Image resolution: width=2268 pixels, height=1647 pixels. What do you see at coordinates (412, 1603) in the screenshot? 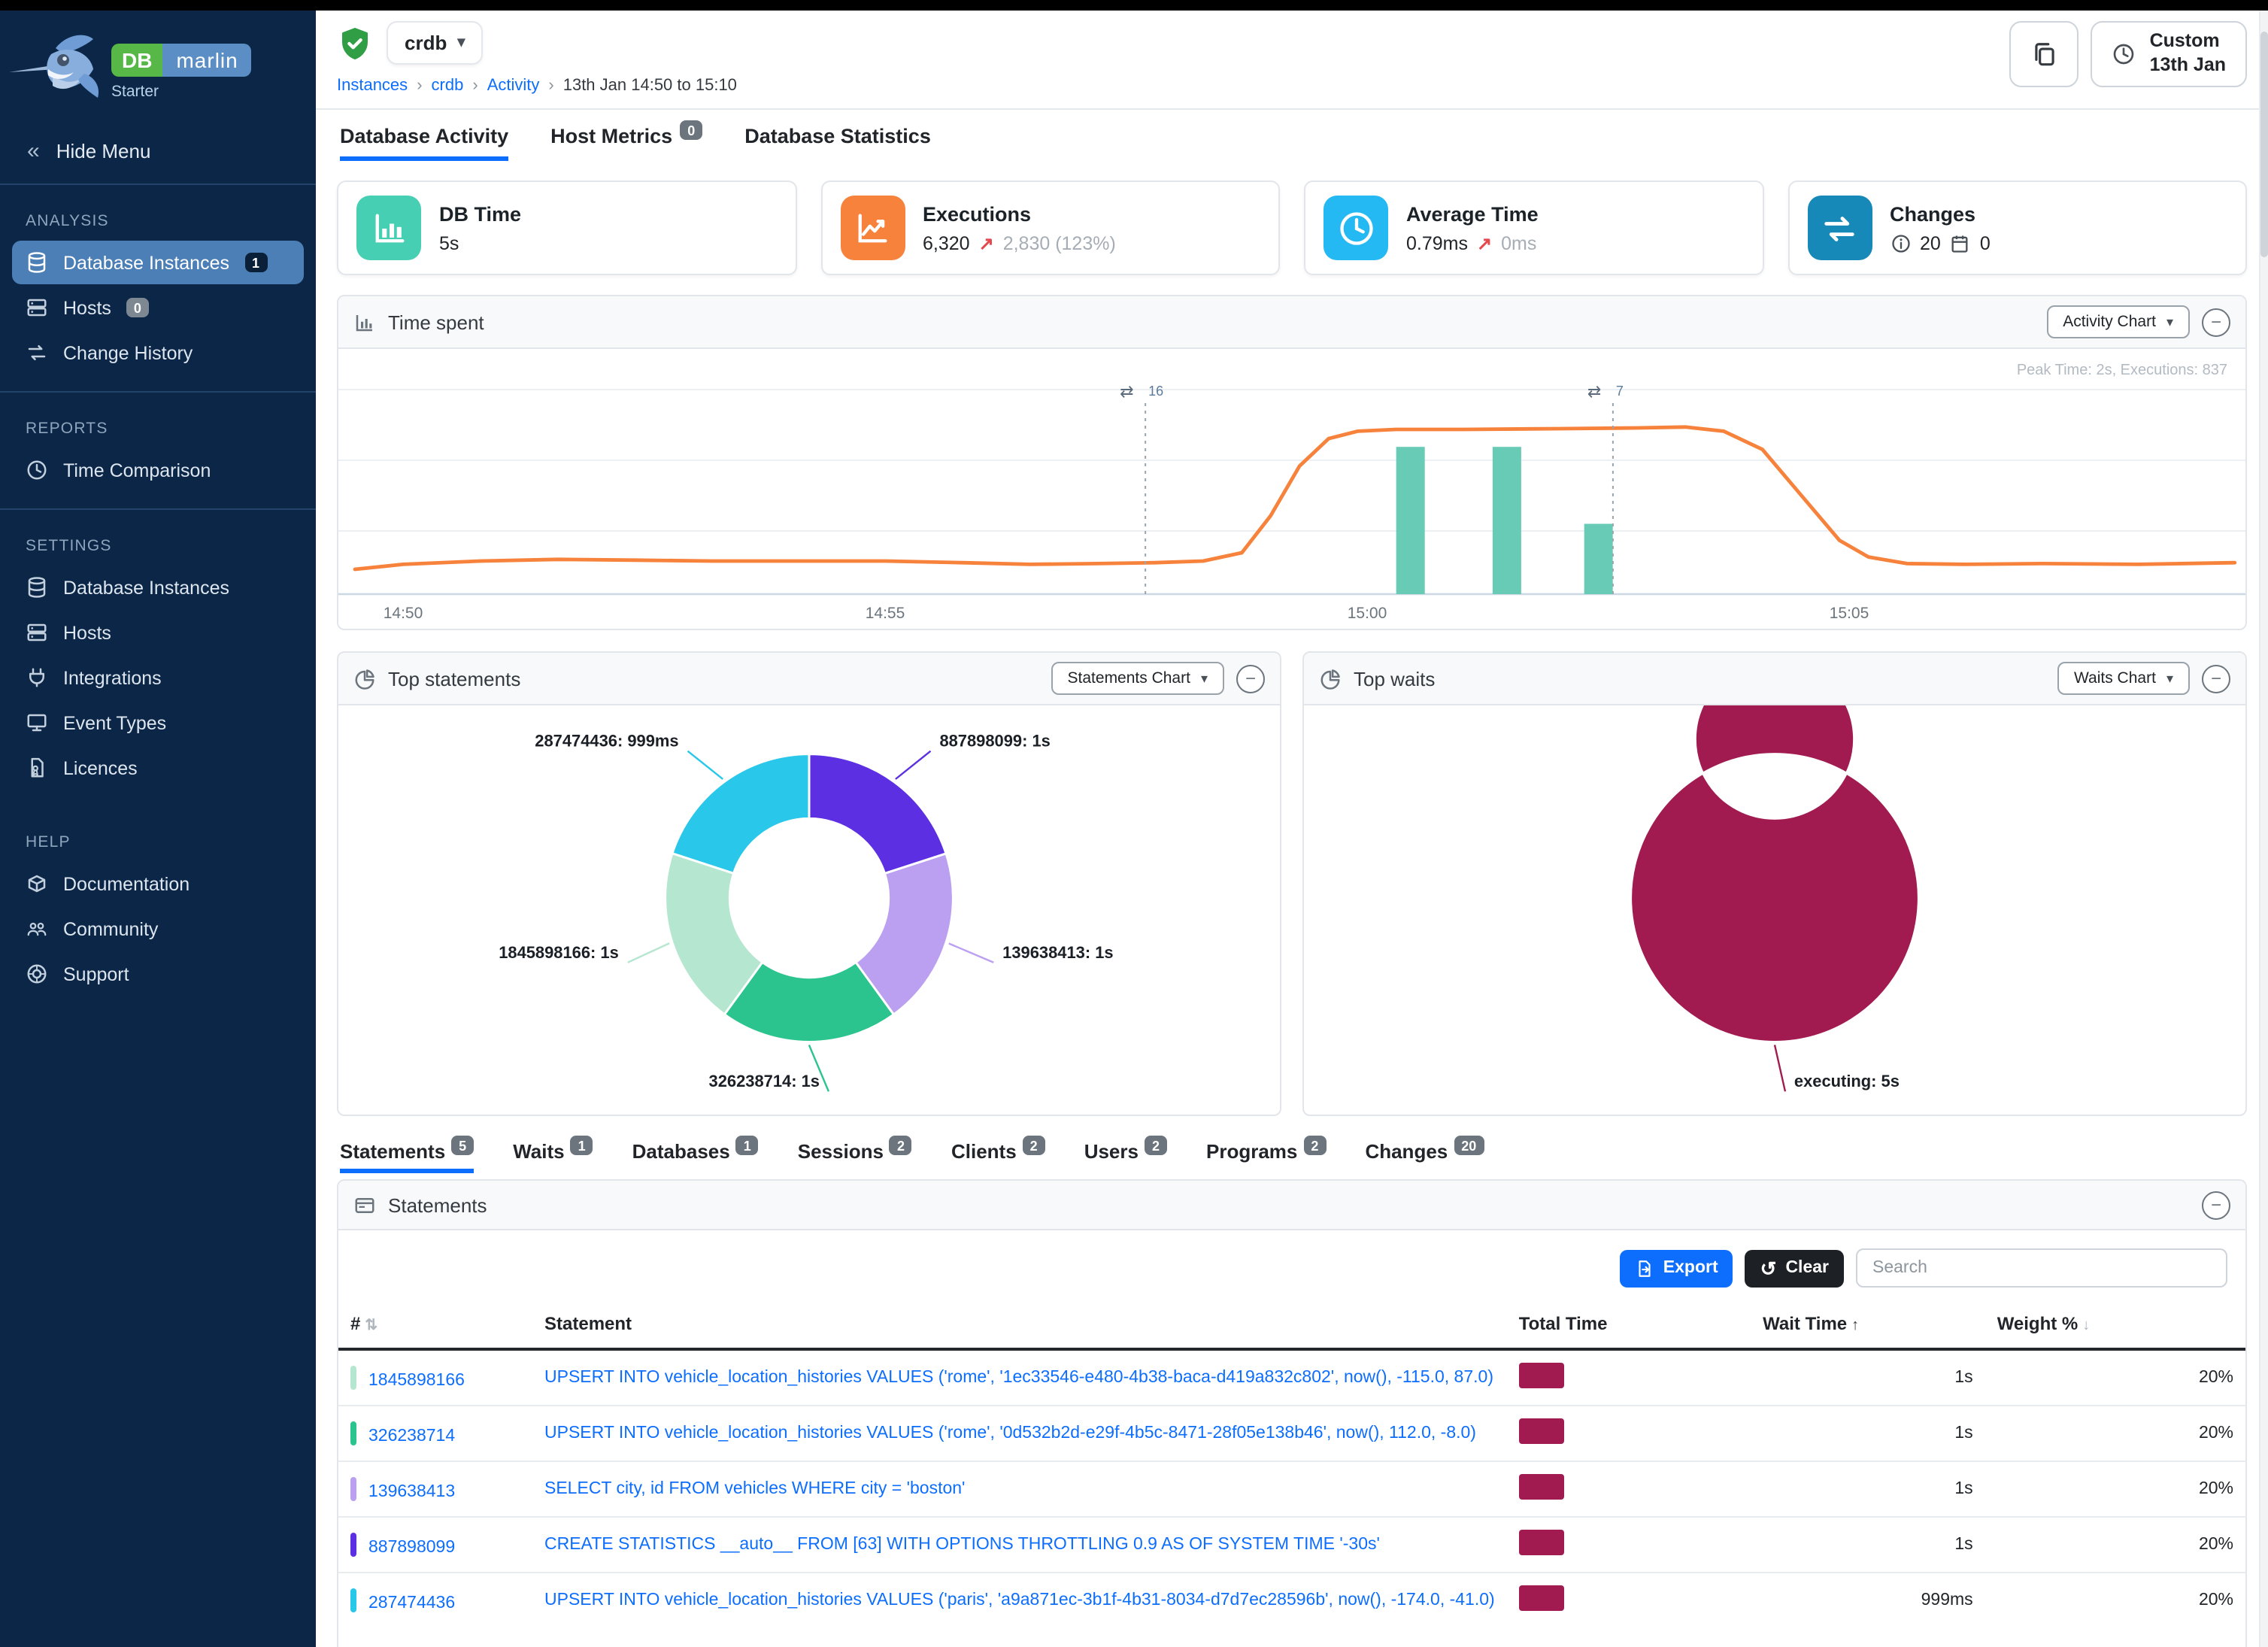
I see `statement-id-link: 287474436` at bounding box center [412, 1603].